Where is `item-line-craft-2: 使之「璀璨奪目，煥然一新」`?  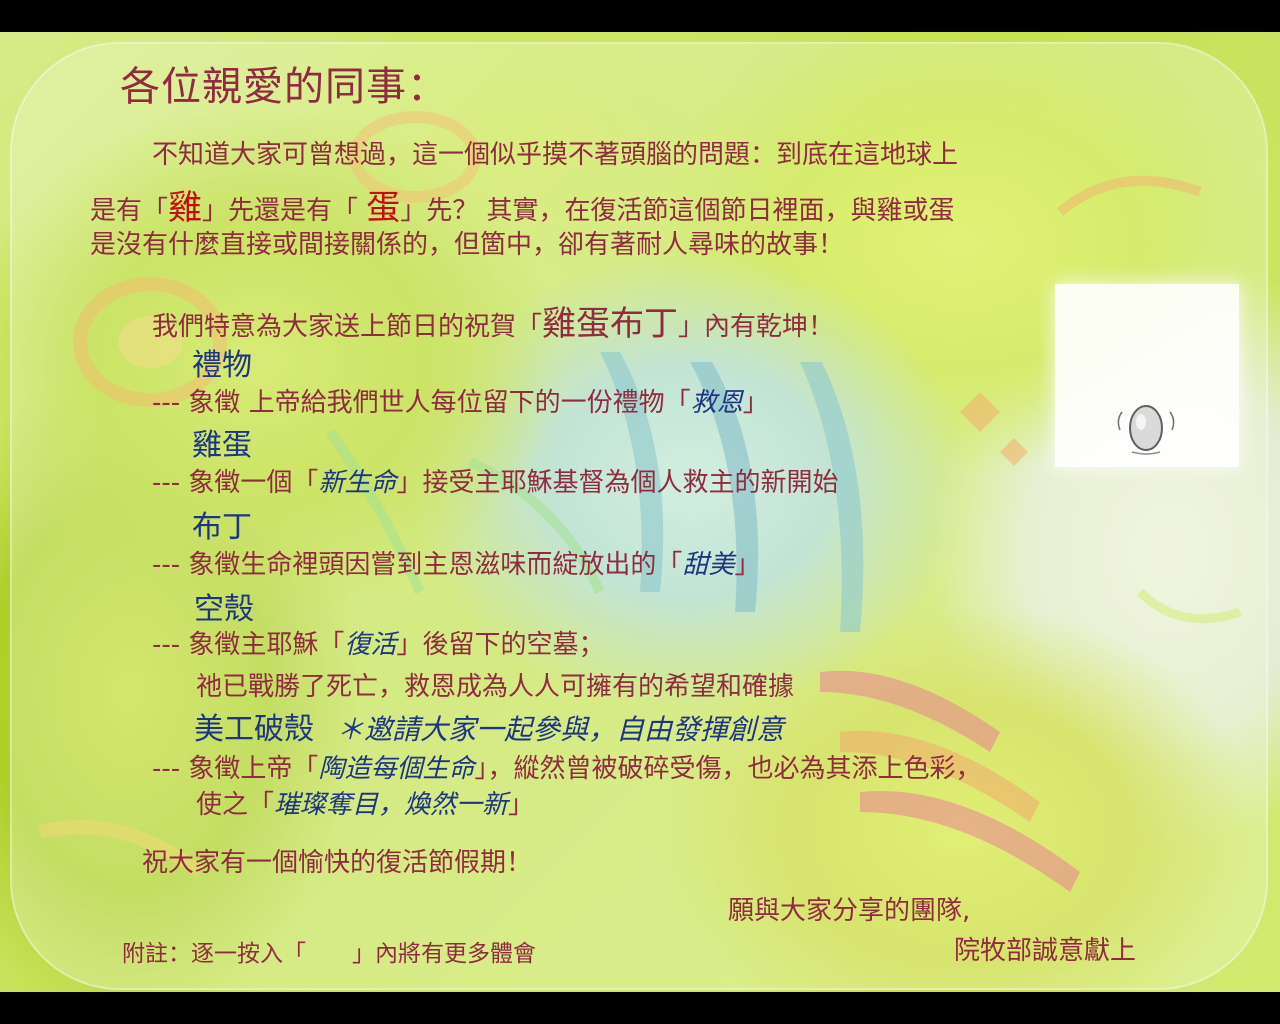
item-line-craft-2: 使之「璀璨奪目，煥然一新」 is located at coordinates (365, 802).